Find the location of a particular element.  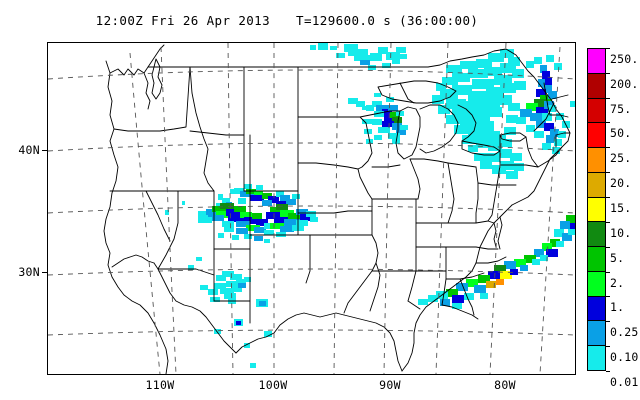

x-tick-label-90W: 90W is located at coordinates (390, 385).